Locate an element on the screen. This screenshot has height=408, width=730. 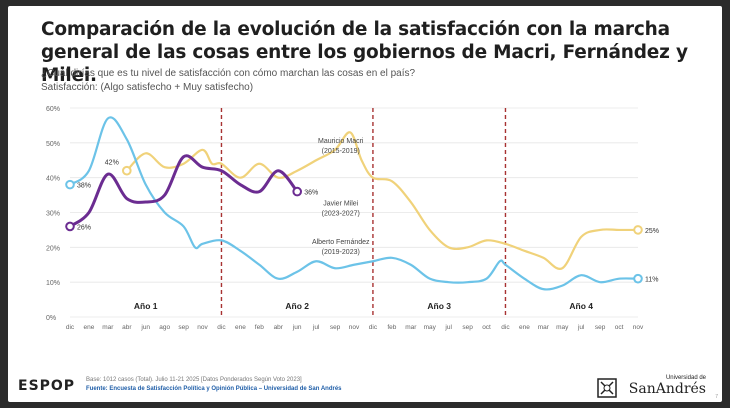
year-label: Año 4 is located at coordinates (581, 306).